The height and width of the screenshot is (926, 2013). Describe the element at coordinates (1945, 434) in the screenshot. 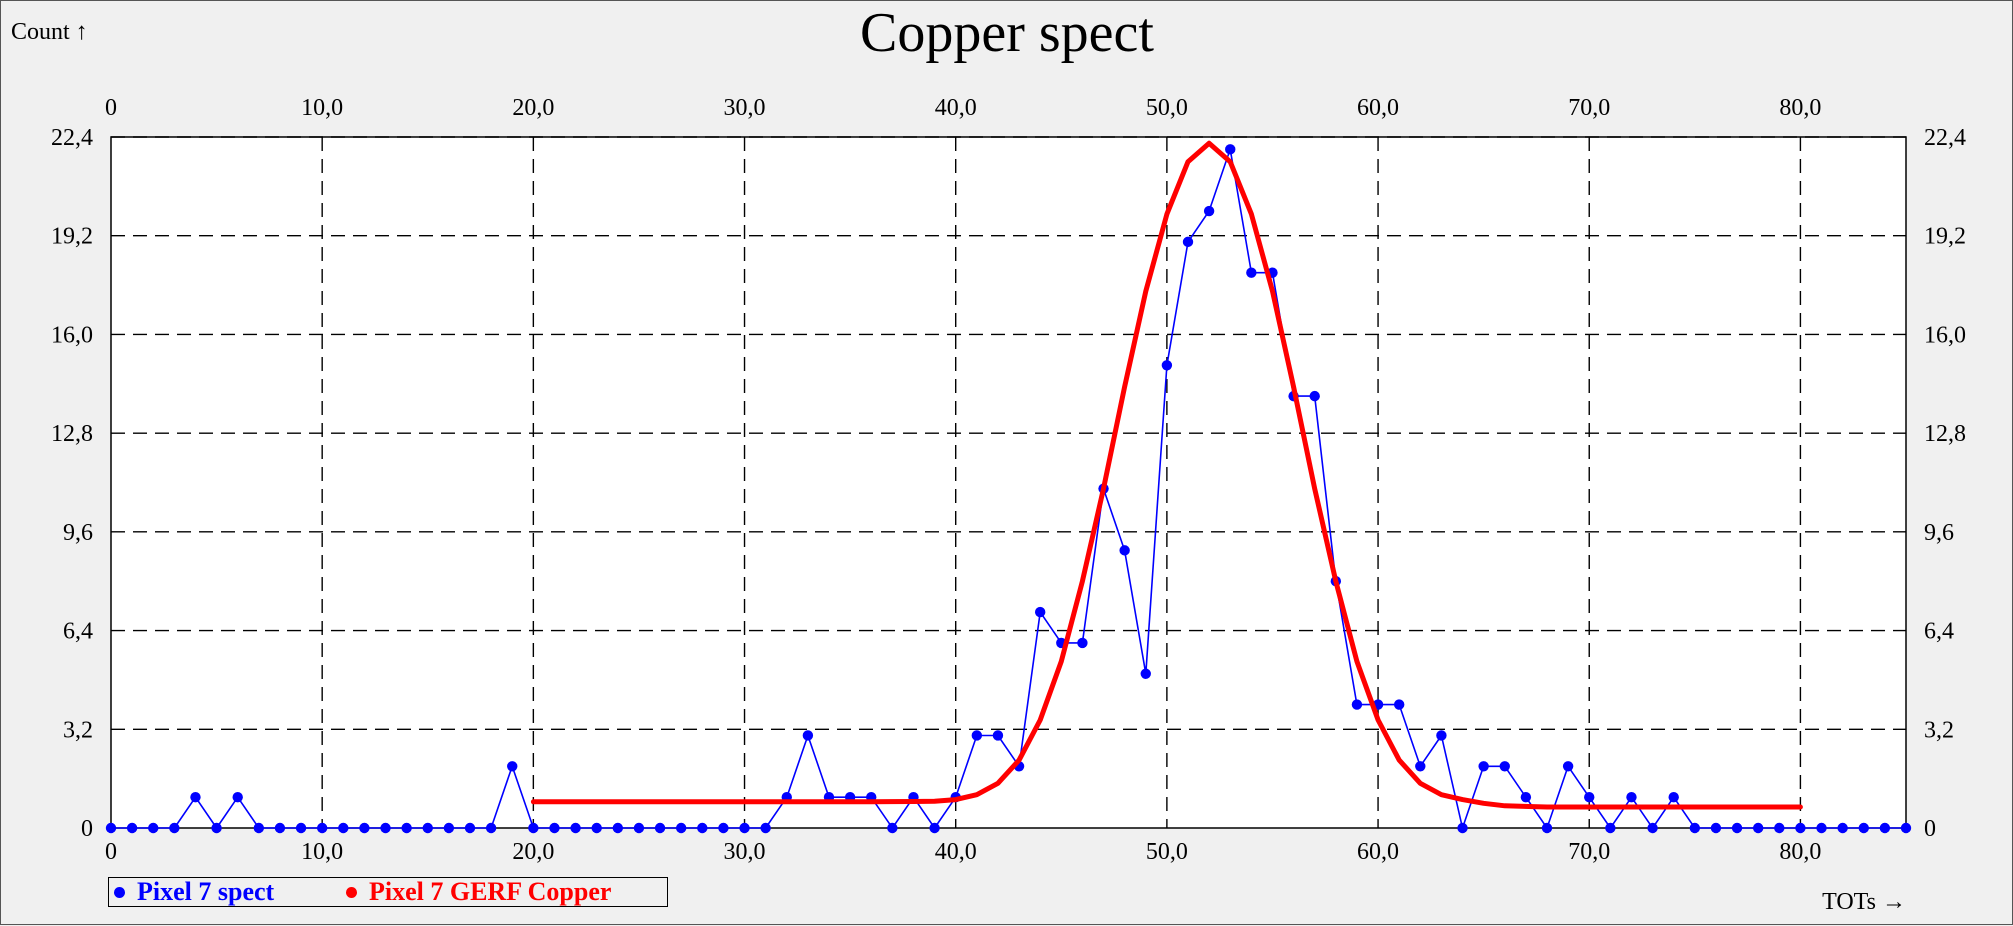

I see `y-tick-label-right: 12,8` at that location.